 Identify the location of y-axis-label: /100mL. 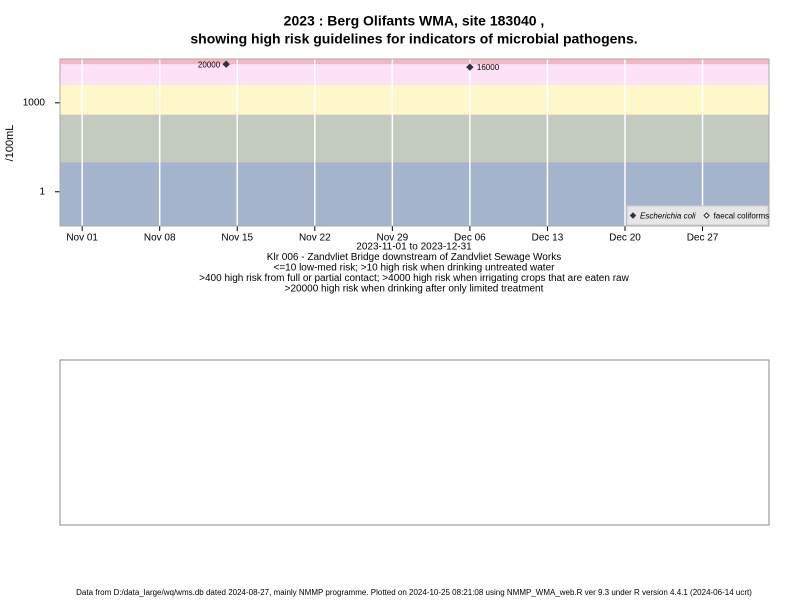
(10, 143).